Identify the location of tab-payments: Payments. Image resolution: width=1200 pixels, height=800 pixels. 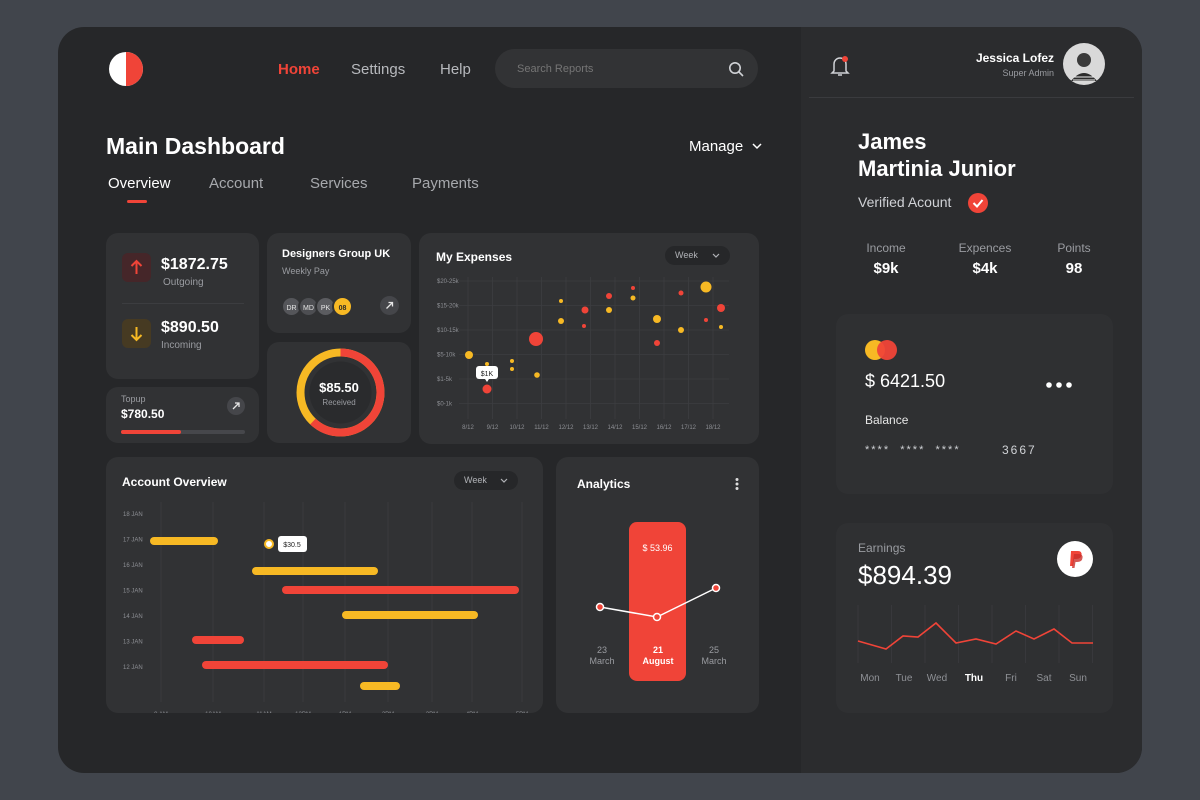
(445, 183).